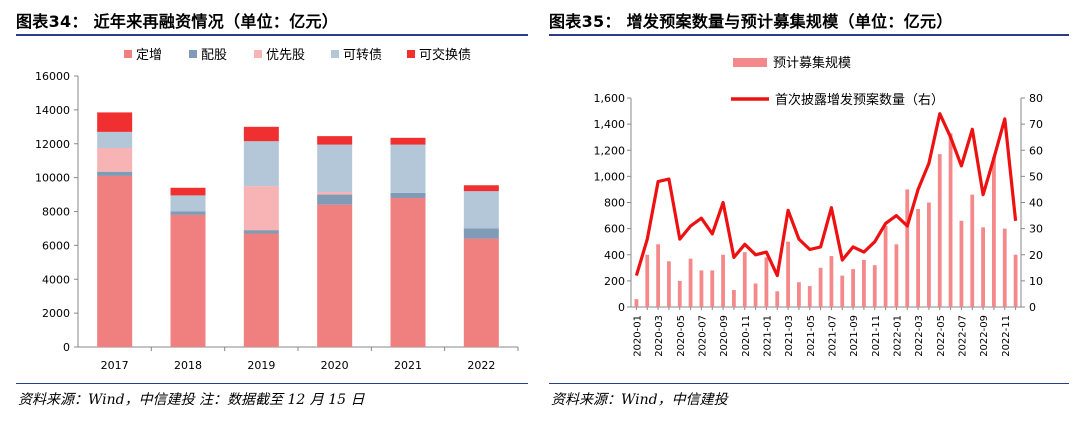 The width and height of the screenshot is (1080, 421). Describe the element at coordinates (767, 336) in the screenshot. I see `x-tick-label: 2021-01` at that location.